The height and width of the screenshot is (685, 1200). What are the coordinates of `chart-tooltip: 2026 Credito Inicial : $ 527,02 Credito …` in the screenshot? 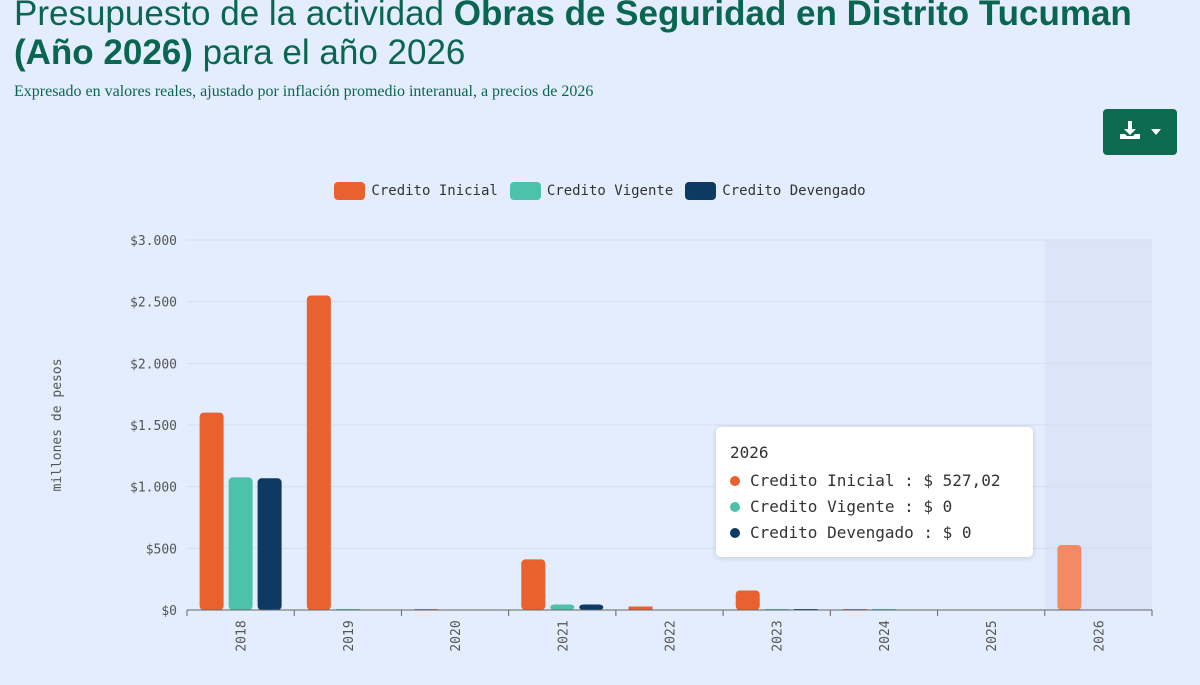 It's located at (874, 492).